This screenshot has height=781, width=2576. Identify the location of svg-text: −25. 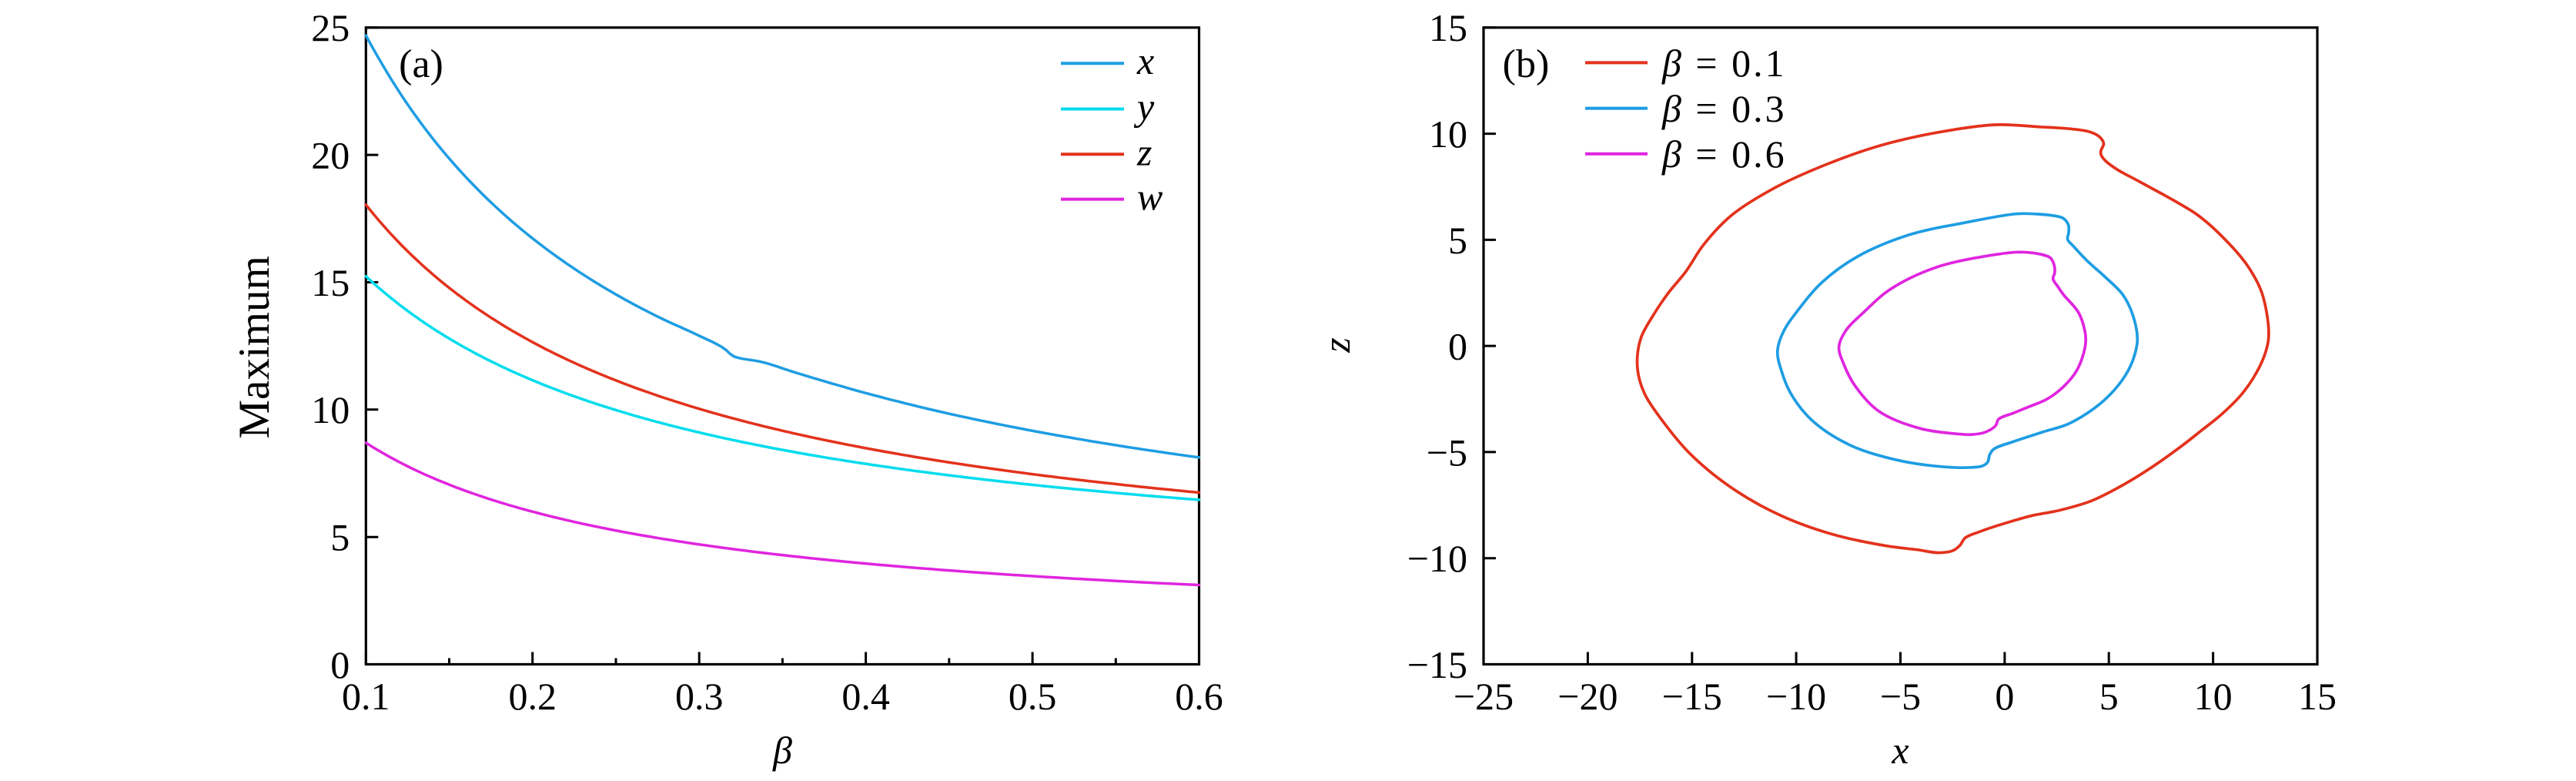
(1484, 697).